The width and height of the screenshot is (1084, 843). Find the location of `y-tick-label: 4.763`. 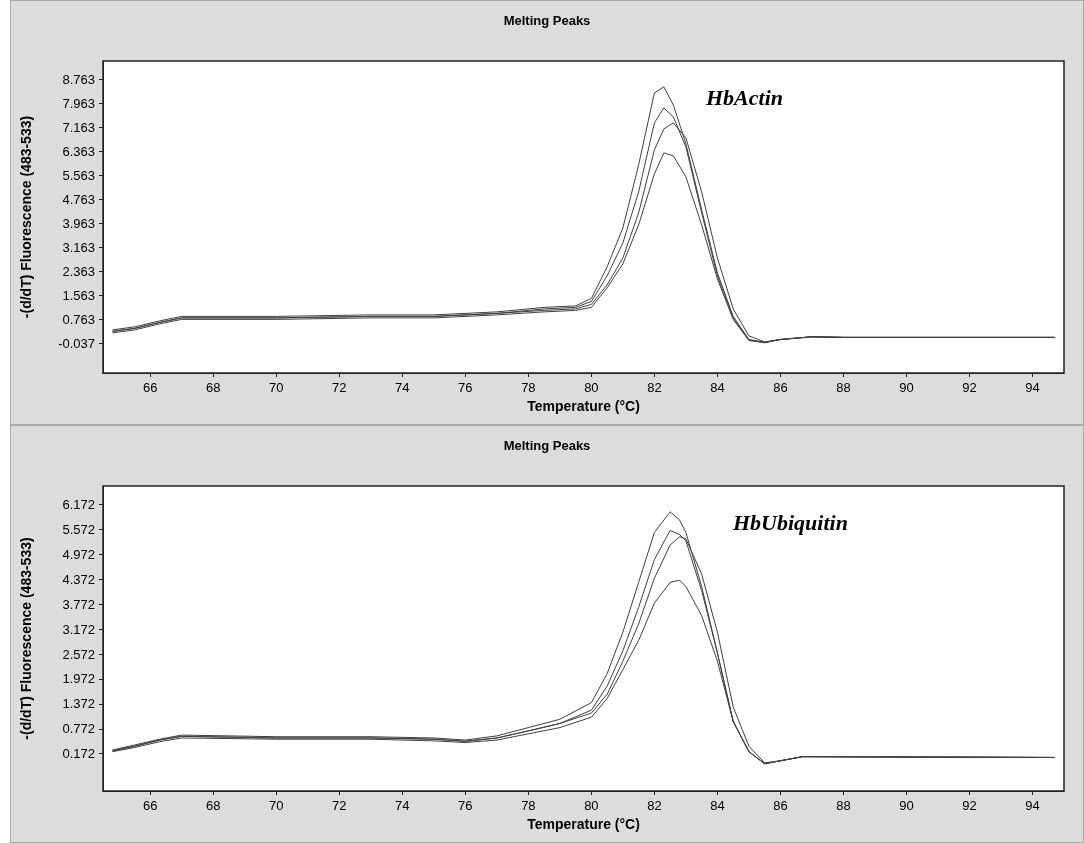

y-tick-label: 4.763 is located at coordinates (78, 199).